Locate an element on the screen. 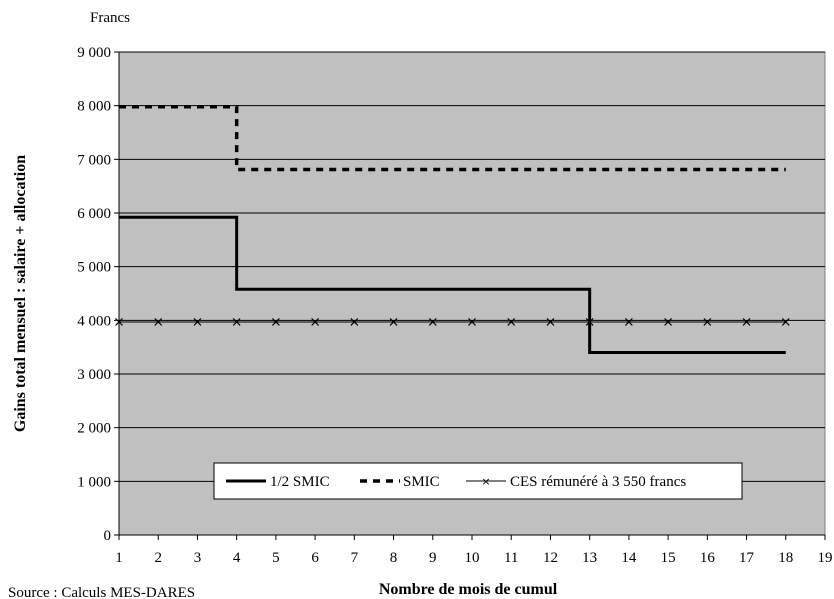 The image size is (834, 599). x-axis-label: Nombre de mois de cumul is located at coordinates (468, 589).